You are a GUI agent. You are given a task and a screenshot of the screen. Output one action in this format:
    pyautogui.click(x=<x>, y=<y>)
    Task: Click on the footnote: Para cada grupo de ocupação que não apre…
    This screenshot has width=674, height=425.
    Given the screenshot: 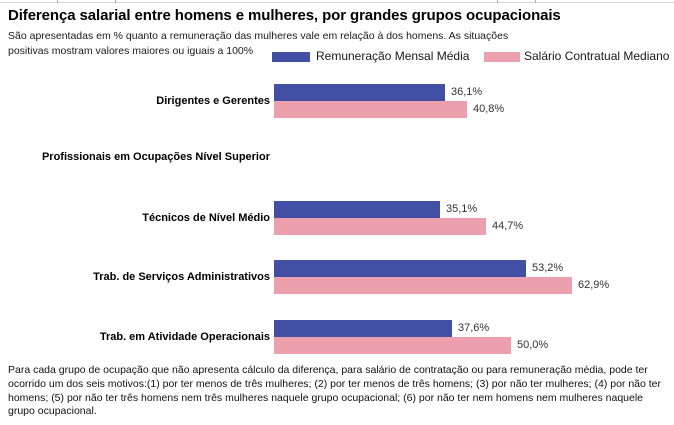 What is the action you would take?
    pyautogui.click(x=335, y=391)
    